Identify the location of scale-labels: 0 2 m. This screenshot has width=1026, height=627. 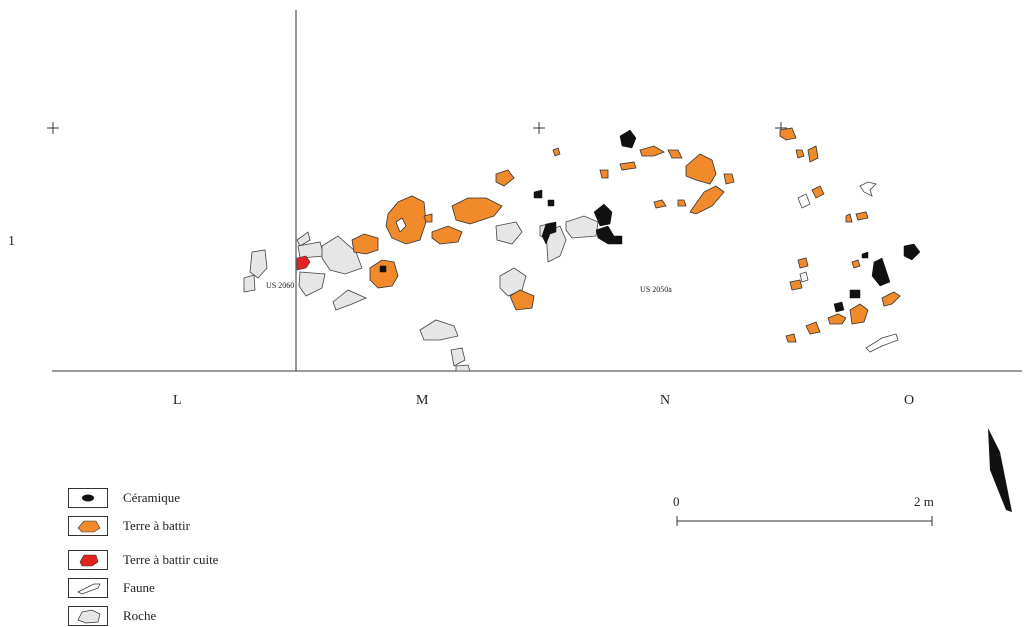
(805, 514).